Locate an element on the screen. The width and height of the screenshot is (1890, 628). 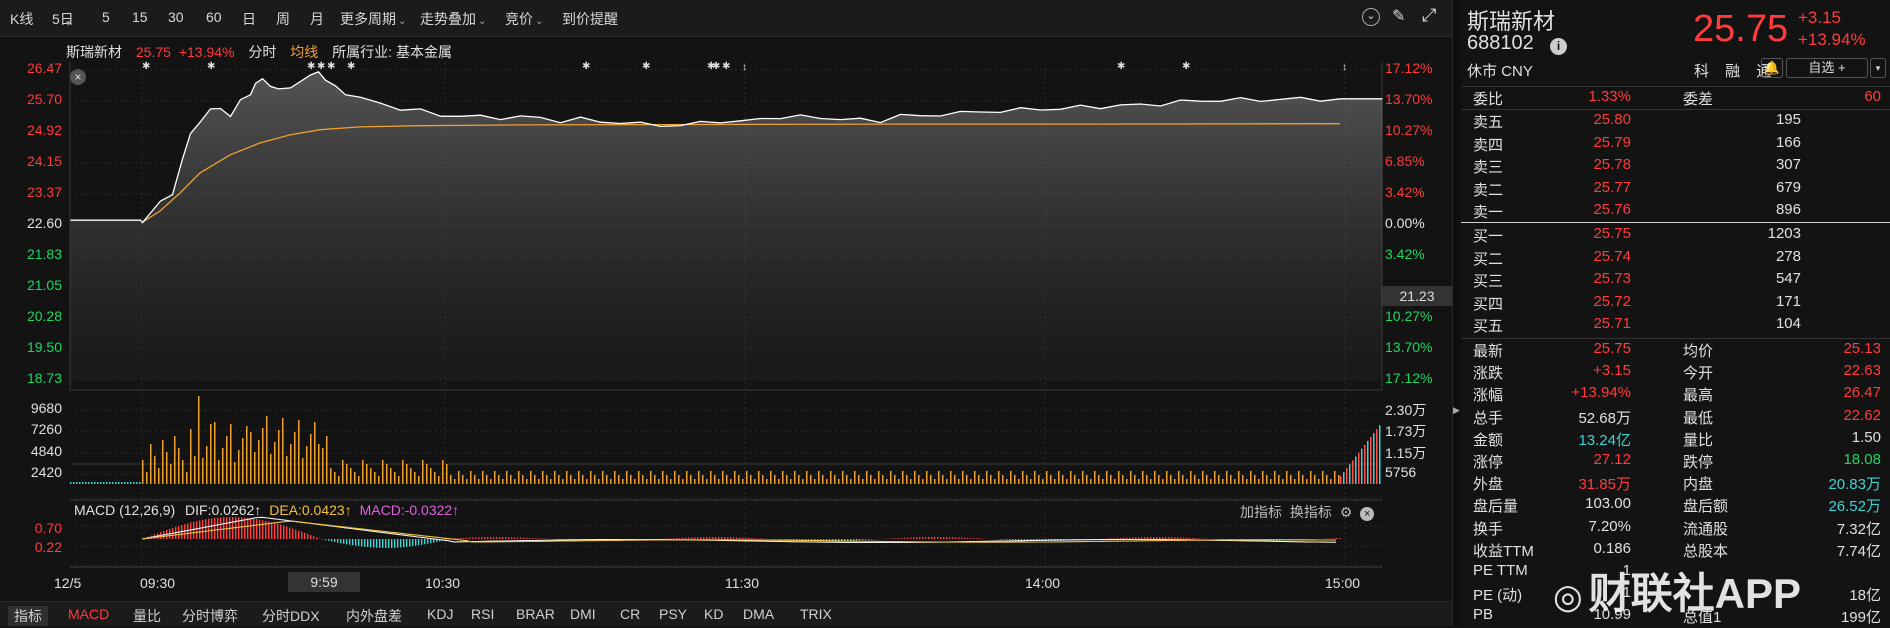
indicator-tab: TRIX is located at coordinates (816, 614).